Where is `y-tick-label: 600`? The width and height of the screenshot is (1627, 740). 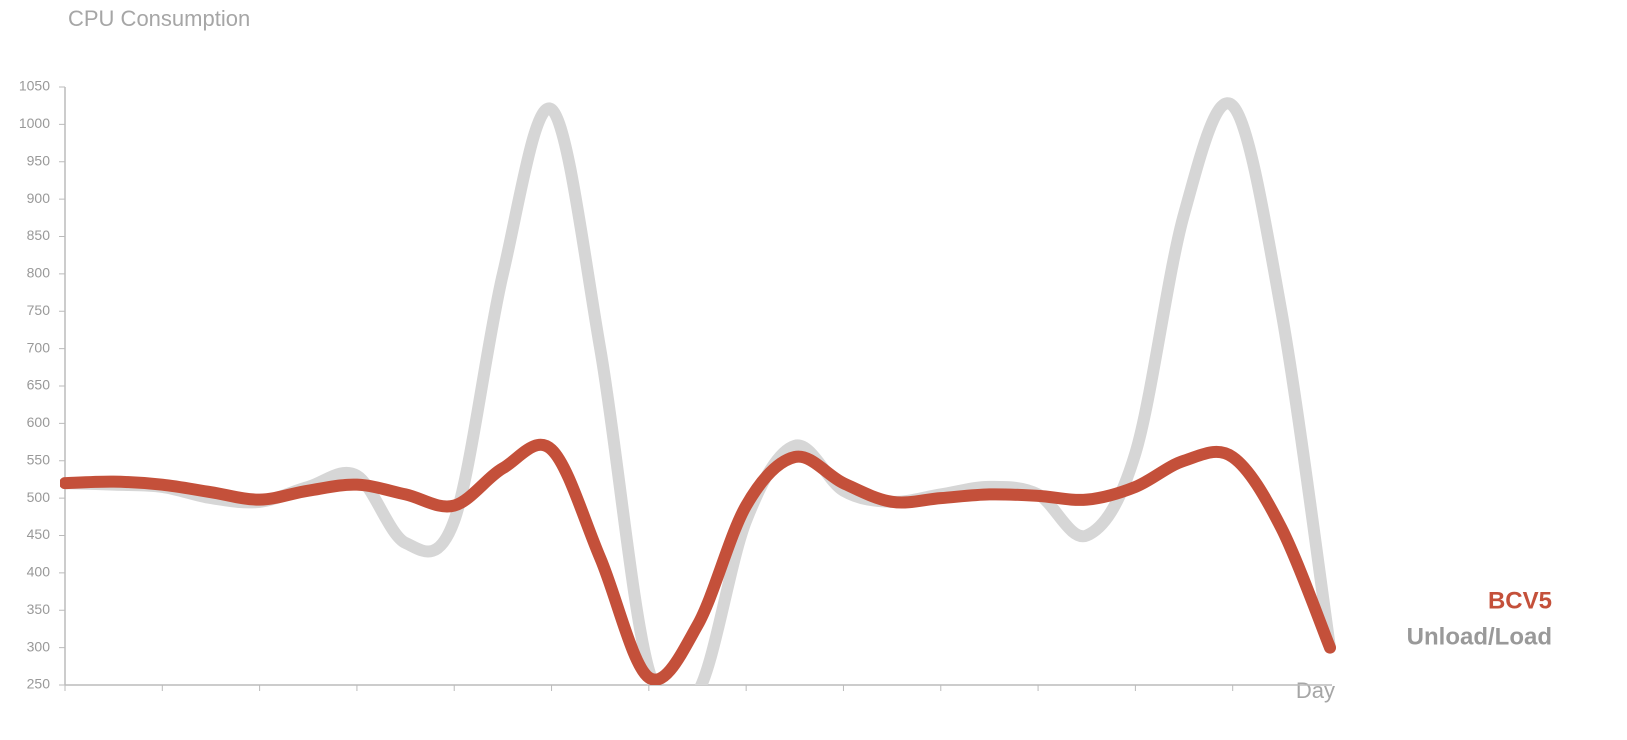
y-tick-label: 600 is located at coordinates (39, 422).